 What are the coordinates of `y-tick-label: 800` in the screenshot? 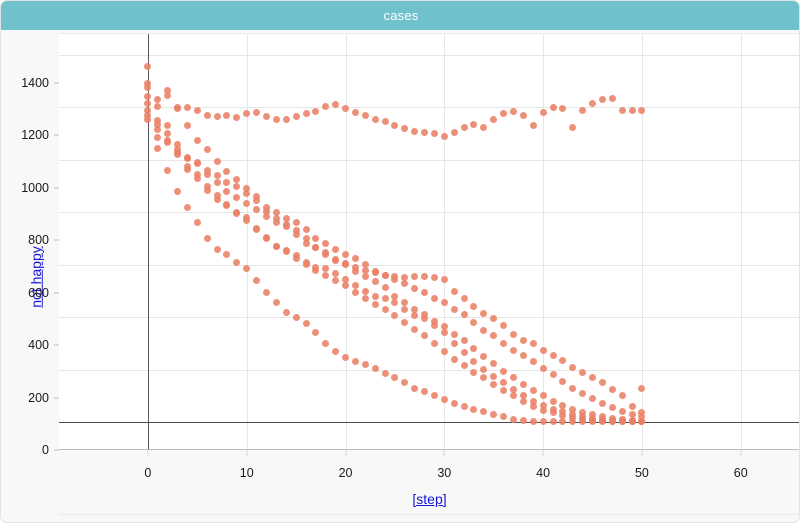 It's located at (38, 240).